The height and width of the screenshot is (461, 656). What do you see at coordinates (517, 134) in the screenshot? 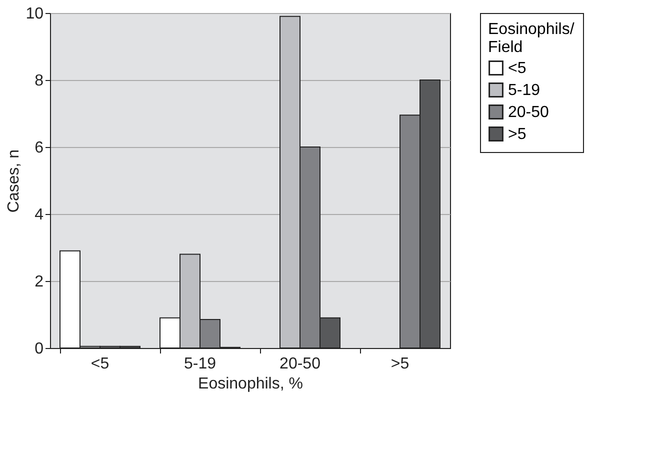
I see `legend-label: >5` at bounding box center [517, 134].